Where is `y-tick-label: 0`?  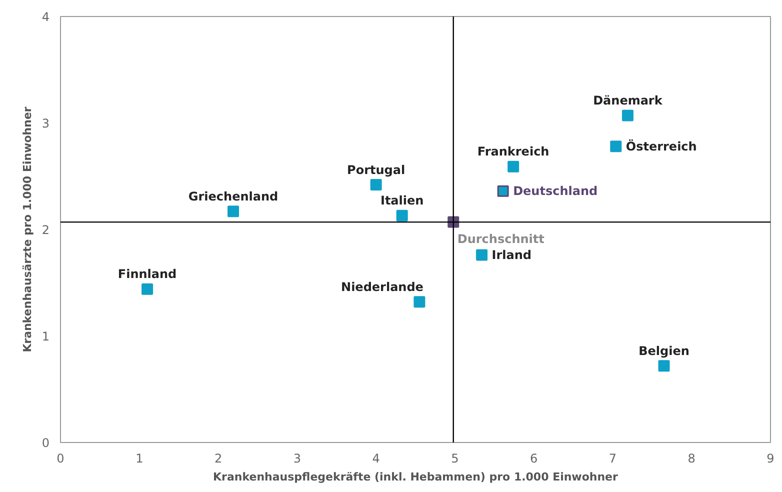 y-tick-label: 0 is located at coordinates (46, 443).